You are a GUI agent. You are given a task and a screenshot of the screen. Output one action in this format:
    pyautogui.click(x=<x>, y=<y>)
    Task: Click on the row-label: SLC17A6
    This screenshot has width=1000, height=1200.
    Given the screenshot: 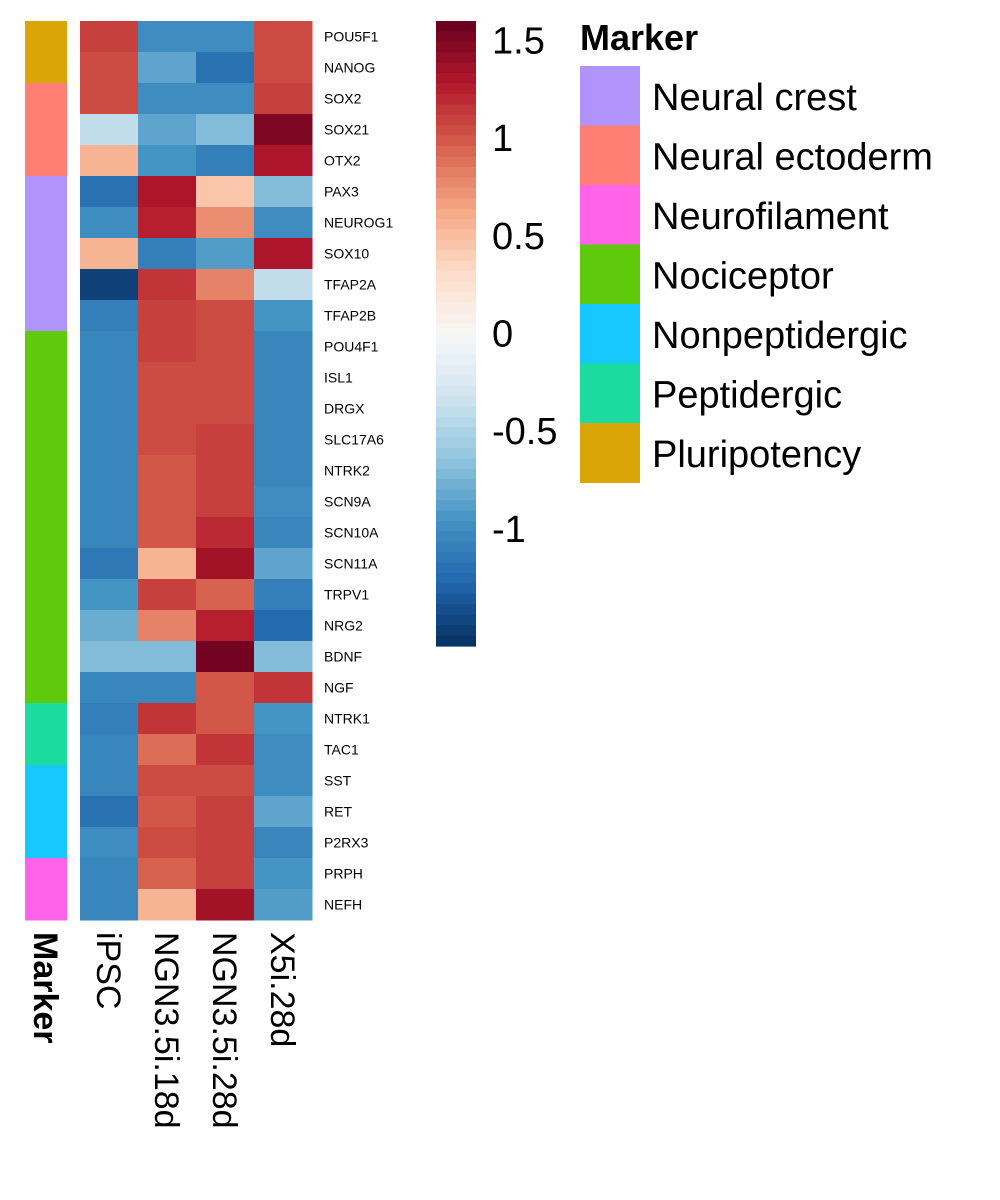 What is the action you would take?
    pyautogui.click(x=354, y=440)
    